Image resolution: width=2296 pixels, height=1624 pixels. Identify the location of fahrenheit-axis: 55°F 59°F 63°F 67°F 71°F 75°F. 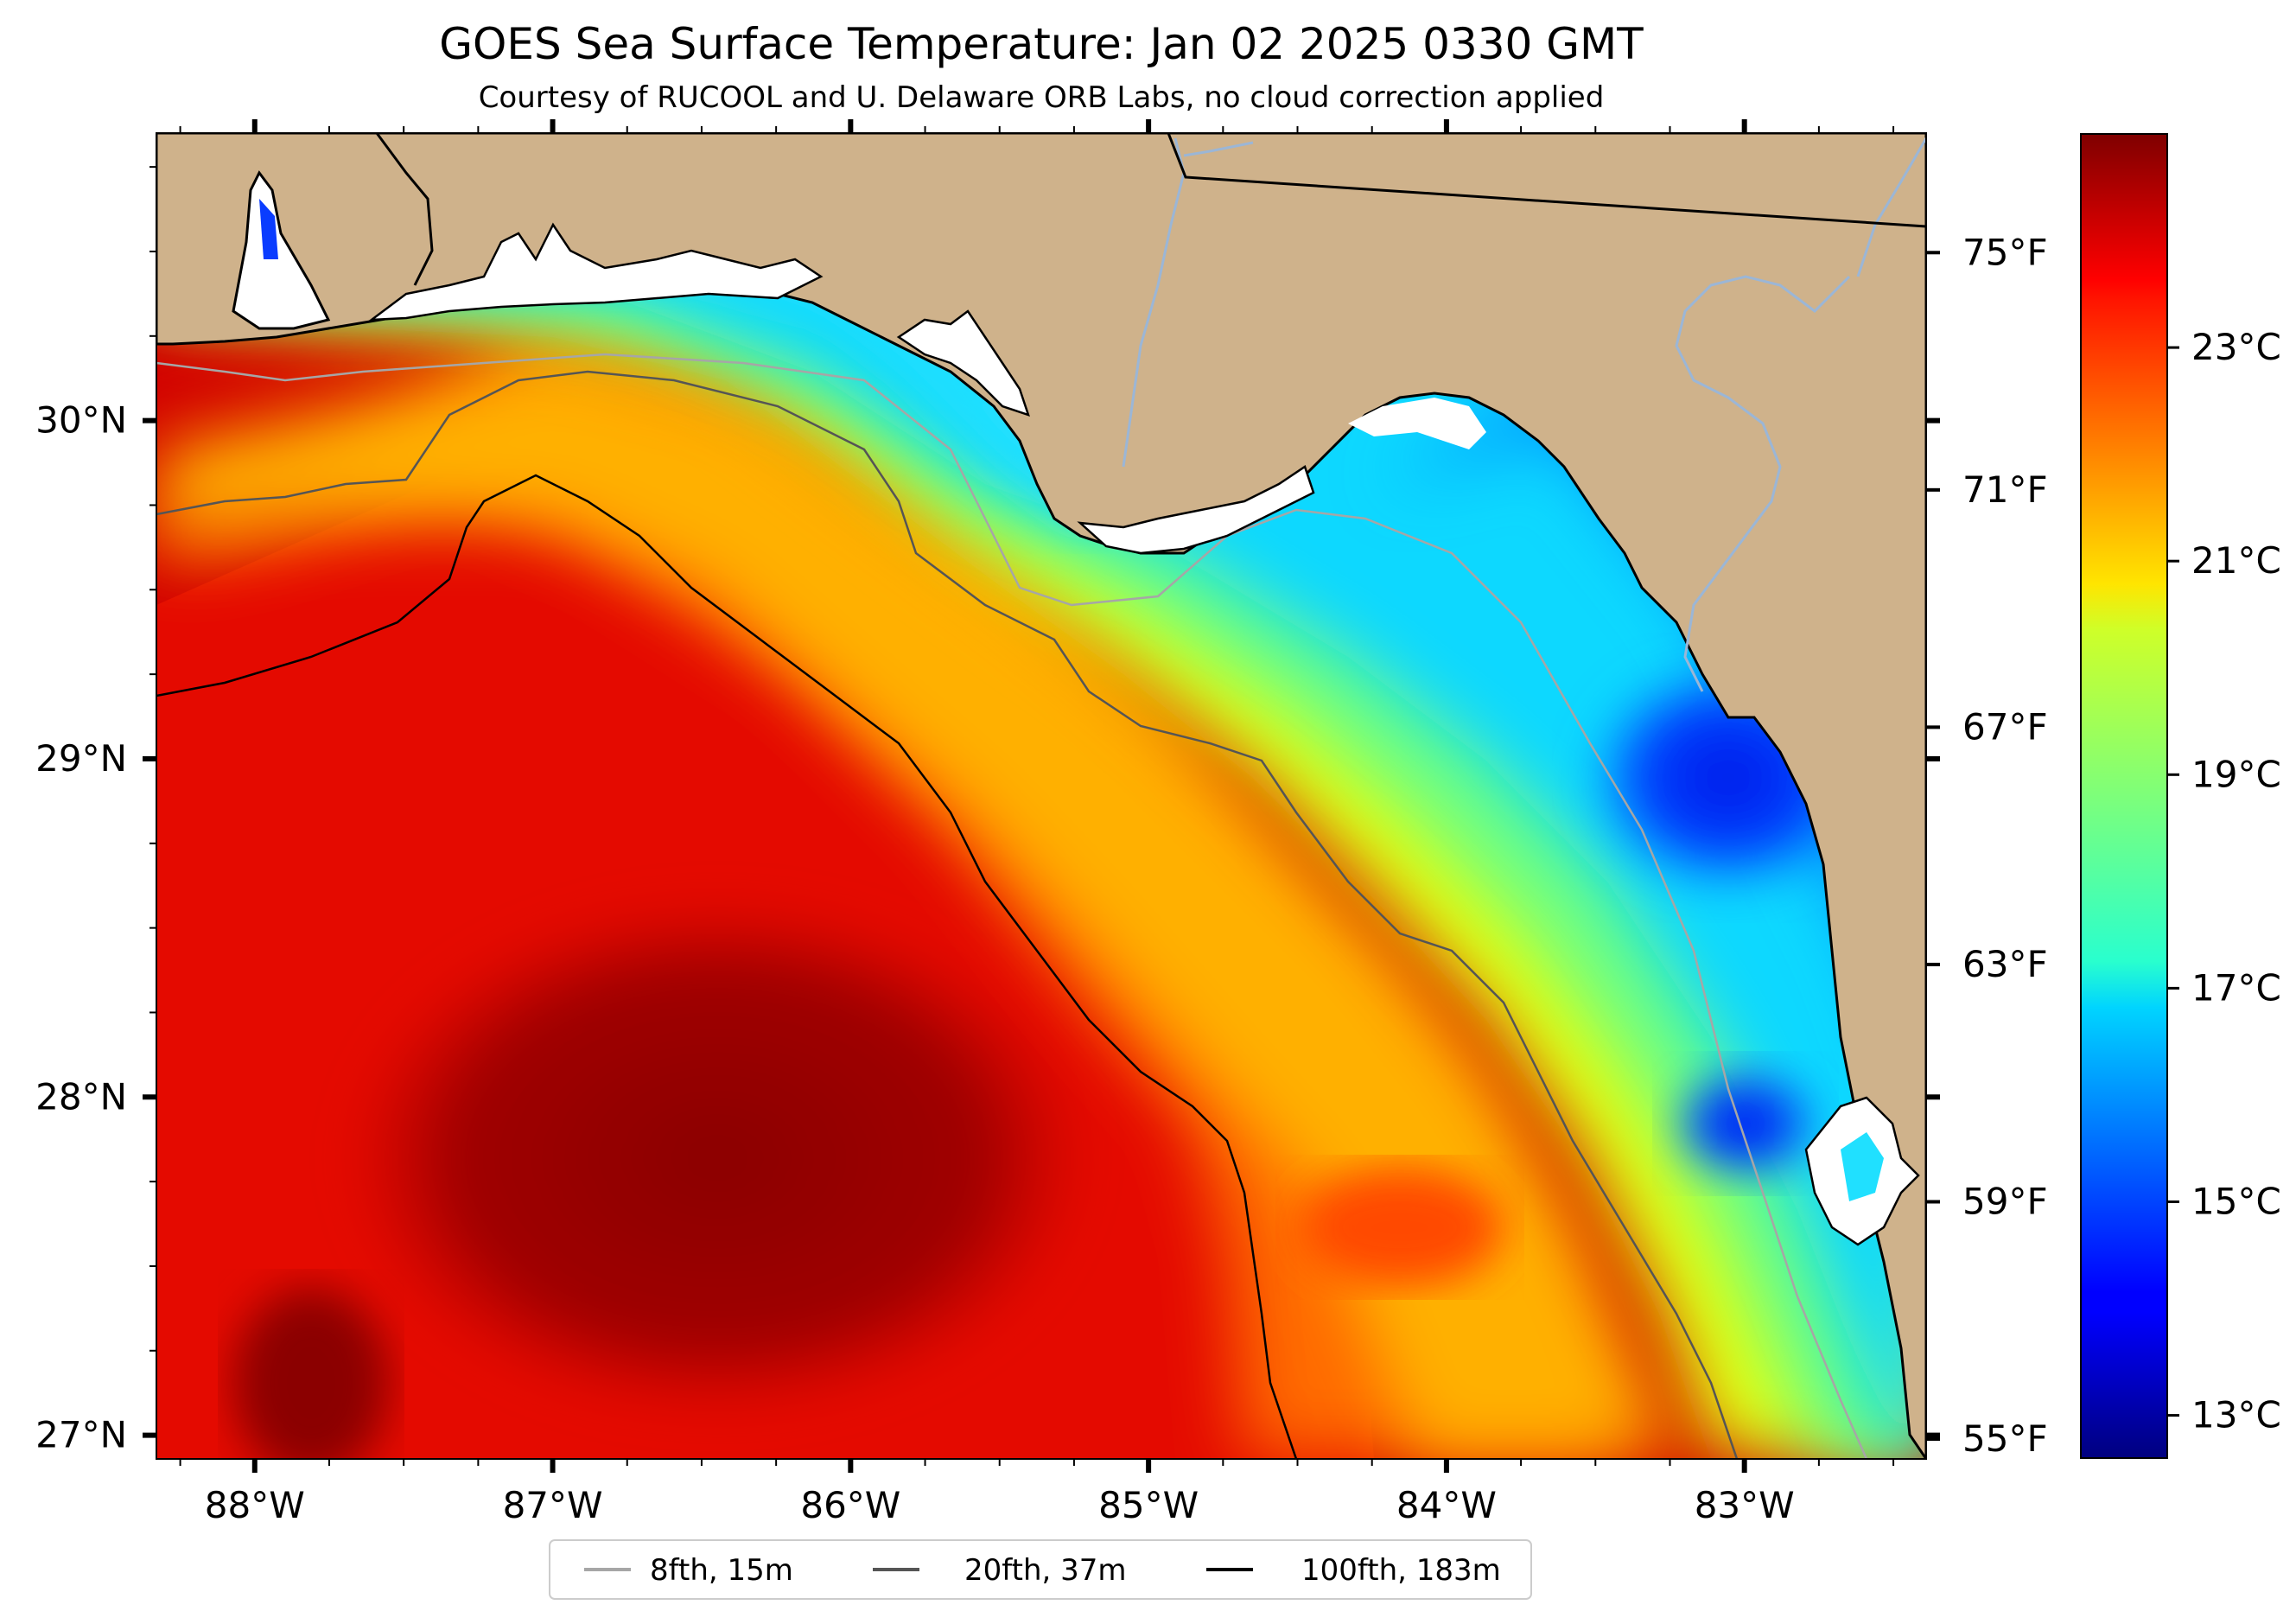
(1987, 845).